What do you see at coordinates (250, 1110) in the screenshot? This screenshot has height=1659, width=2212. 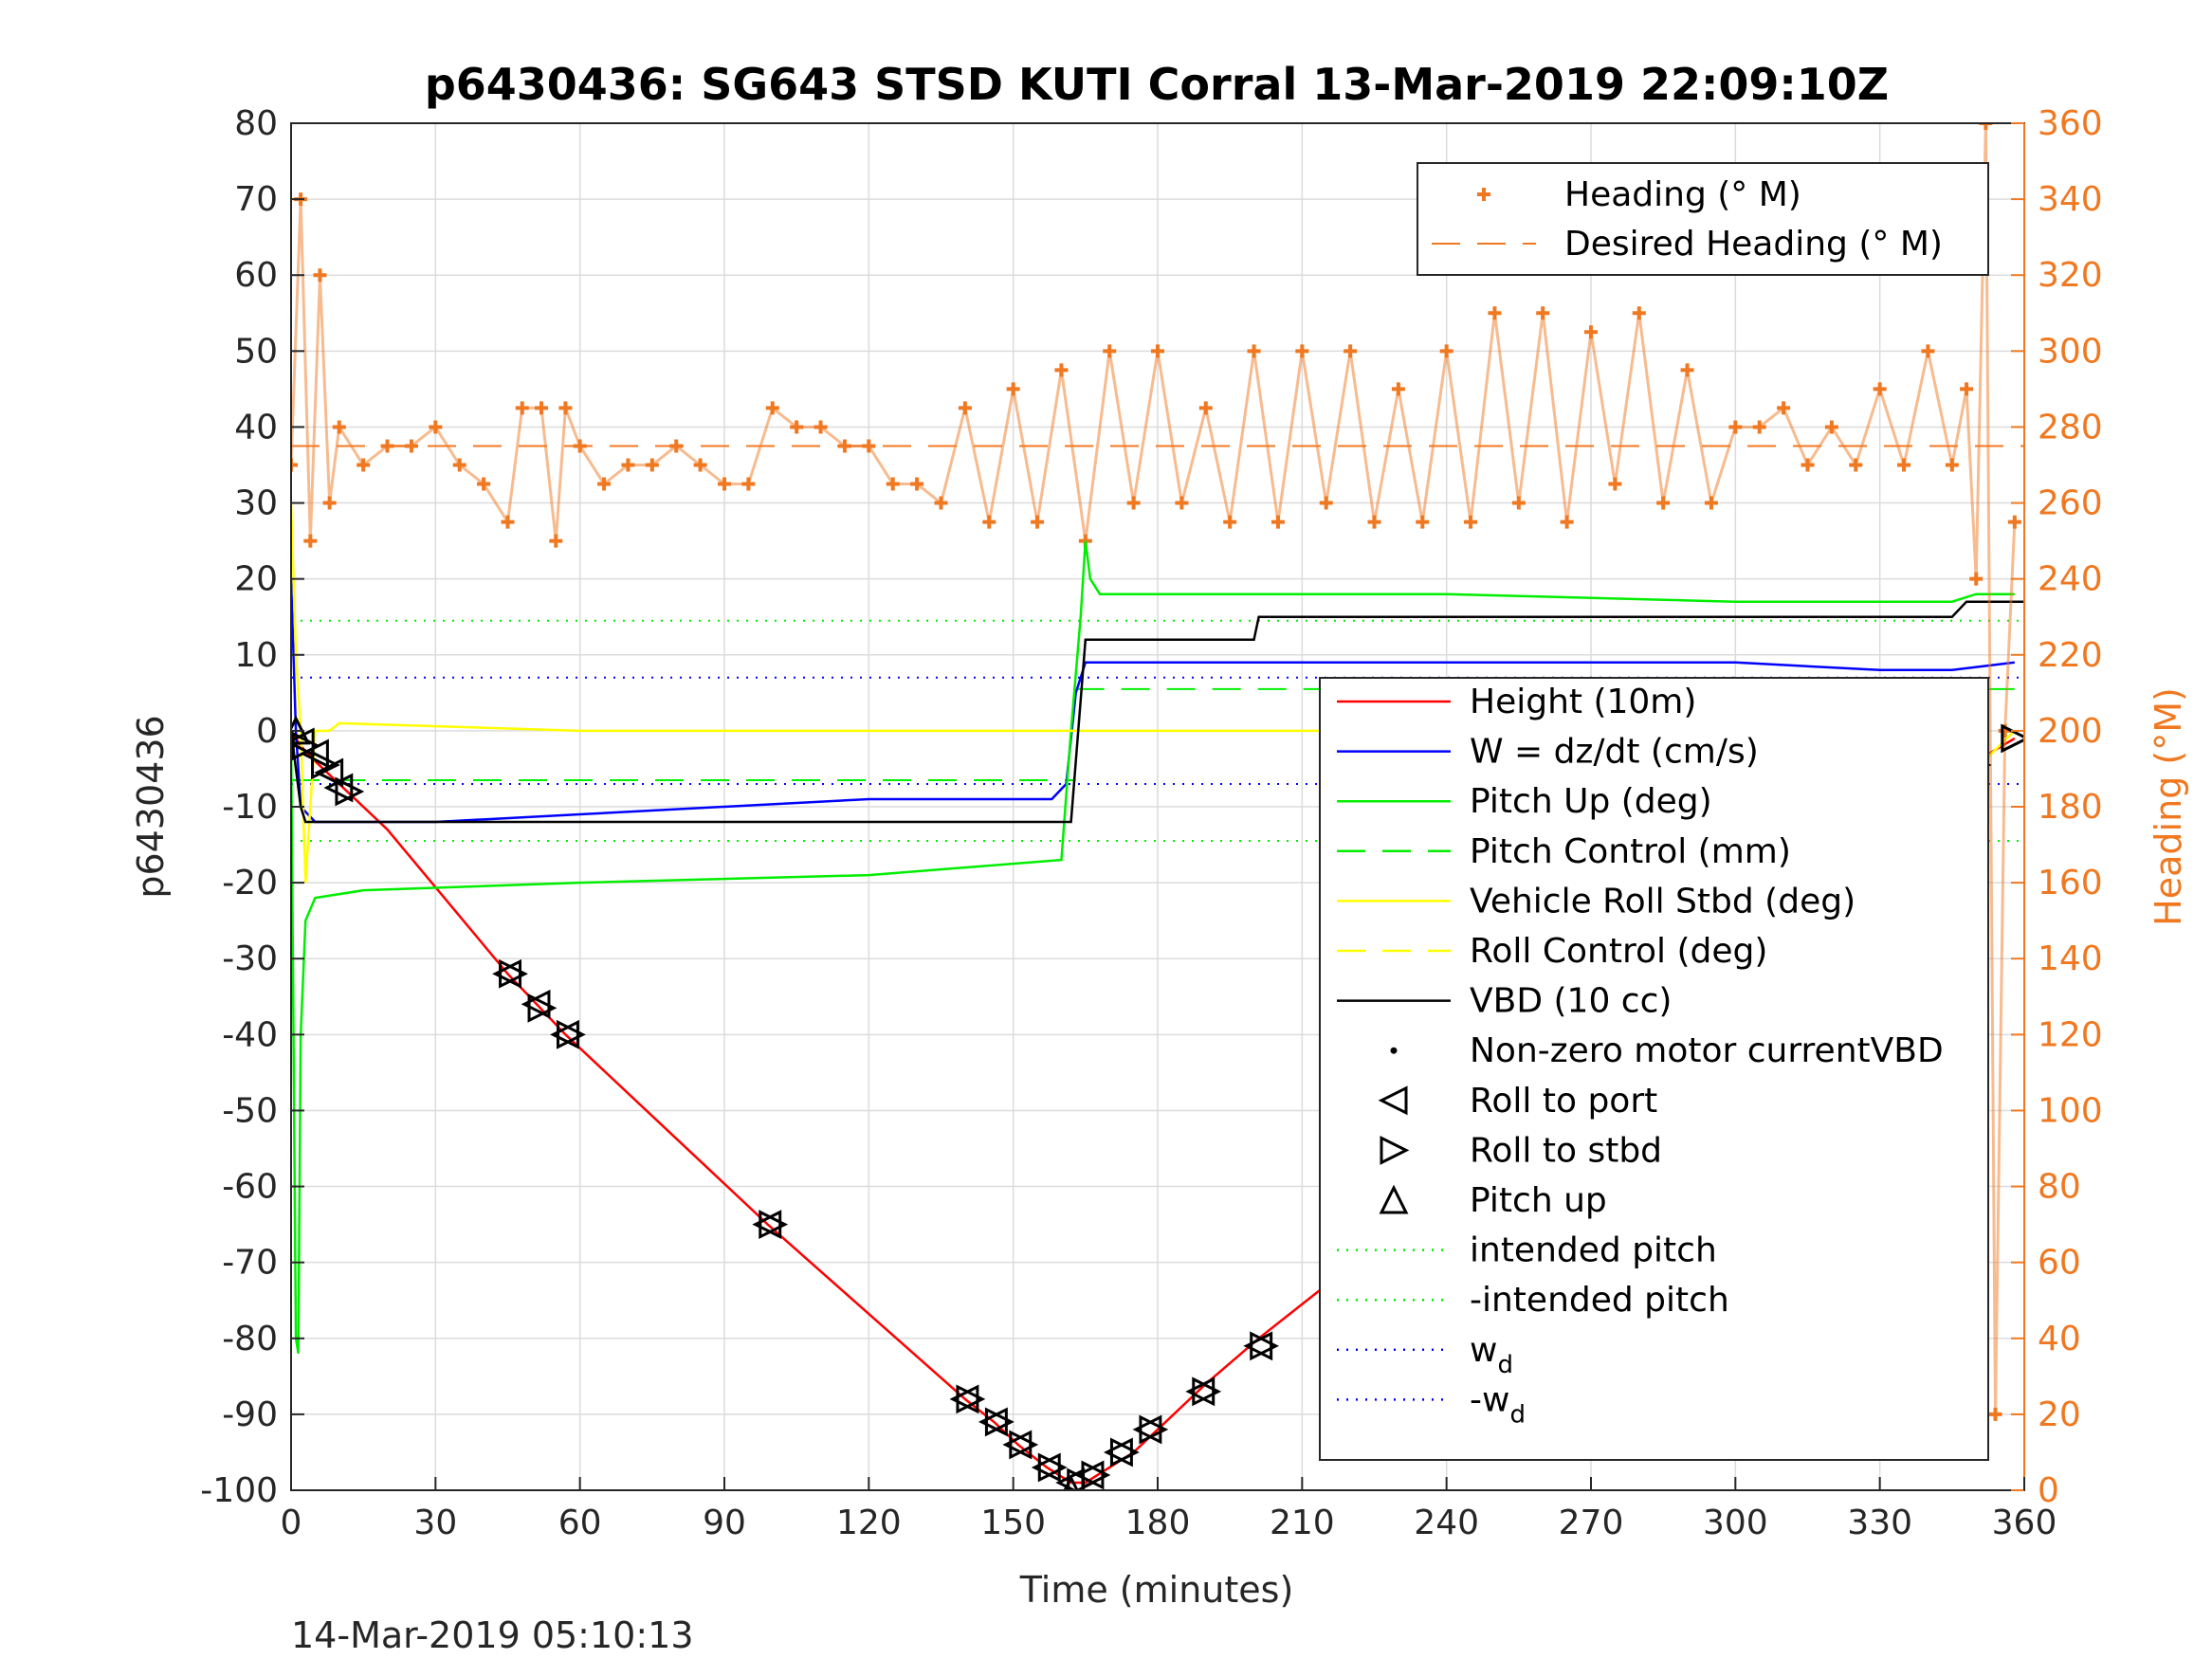 I see `tick-label-left: -50` at bounding box center [250, 1110].